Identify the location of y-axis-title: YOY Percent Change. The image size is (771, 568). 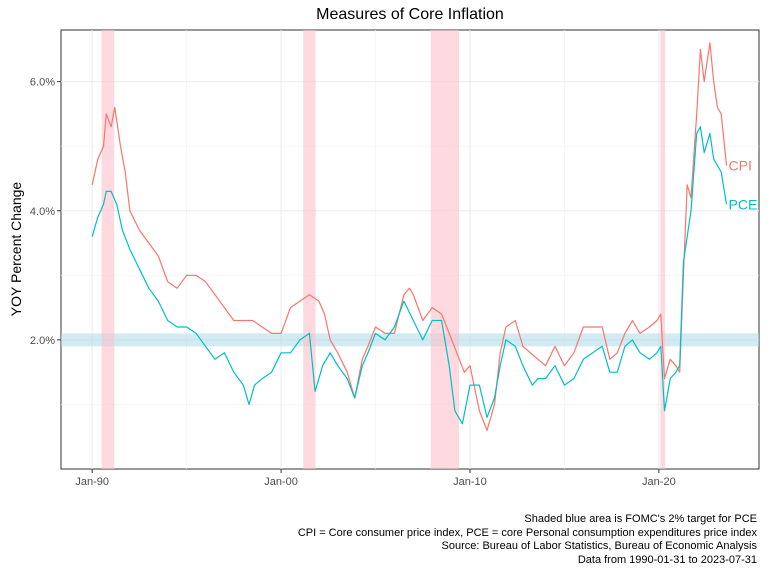
(16, 249).